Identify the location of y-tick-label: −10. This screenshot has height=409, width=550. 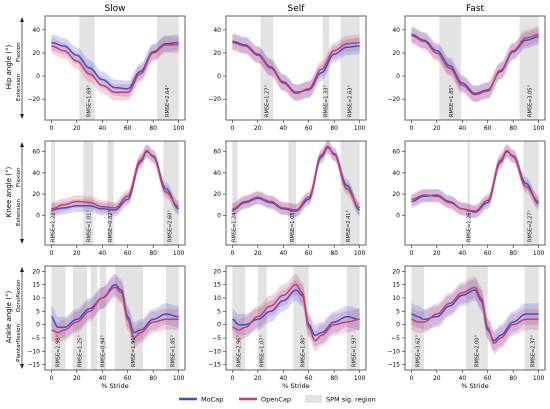
(393, 351).